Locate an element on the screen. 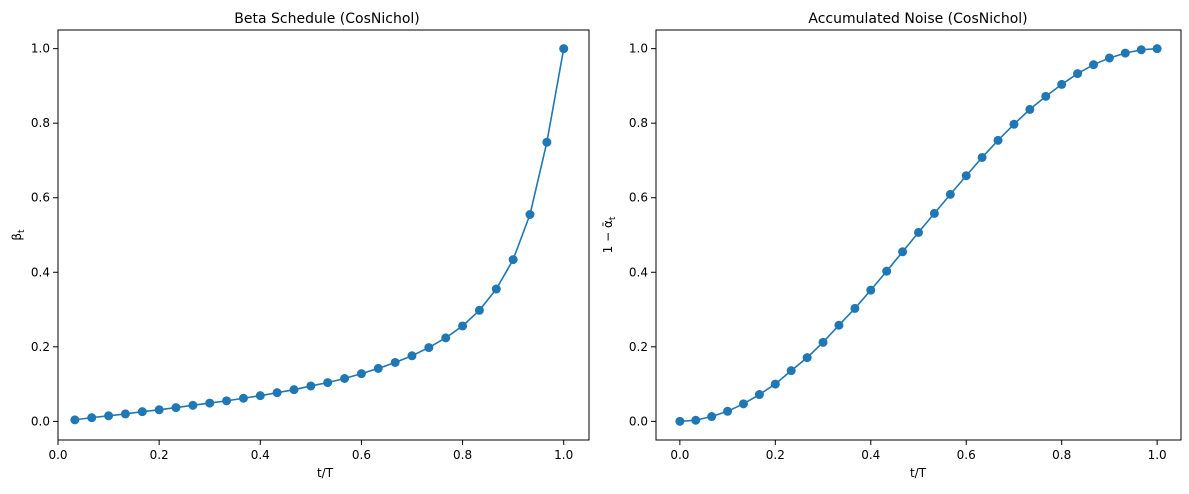  y-axis-label-main: β is located at coordinates (17, 237).